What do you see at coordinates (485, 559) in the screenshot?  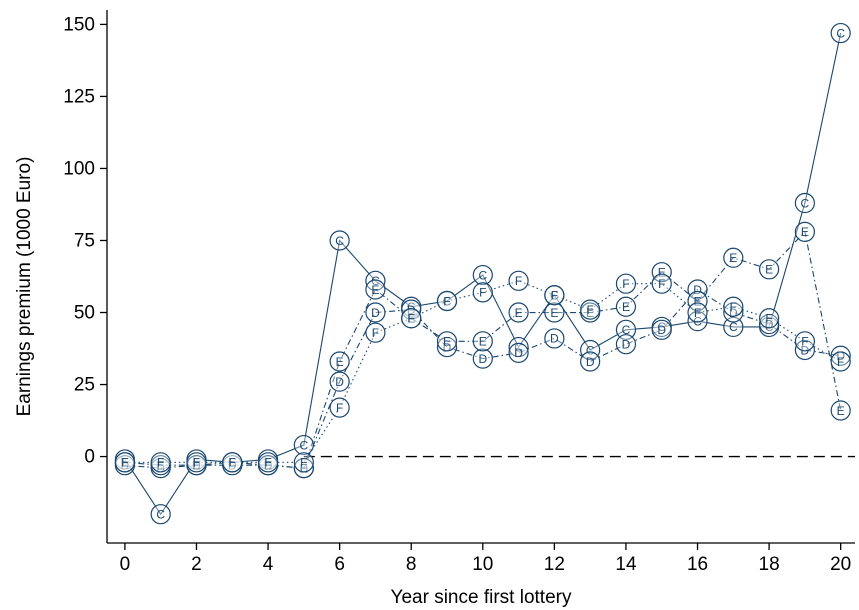 I see `x-ticks-group: 0 2 4 6 8 10 12 14 16 18 20` at bounding box center [485, 559].